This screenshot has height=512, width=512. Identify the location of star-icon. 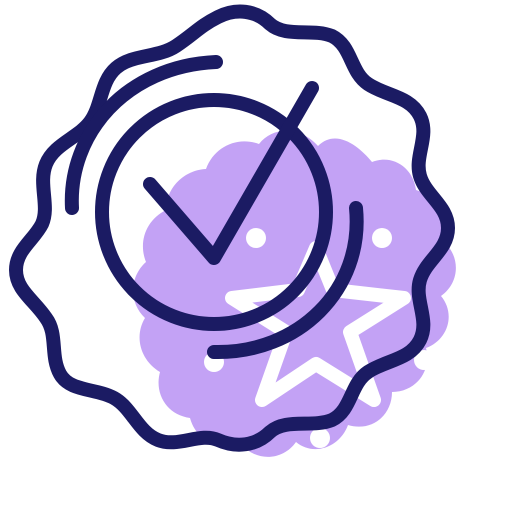
(318, 324).